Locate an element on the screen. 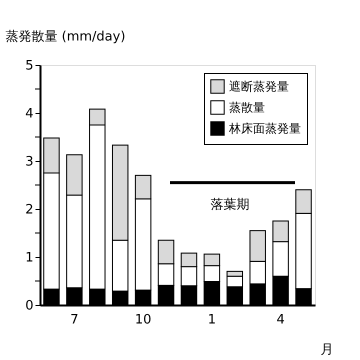 This screenshot has height=360, width=360. ref-line-label: 落葉期 is located at coordinates (230, 205).